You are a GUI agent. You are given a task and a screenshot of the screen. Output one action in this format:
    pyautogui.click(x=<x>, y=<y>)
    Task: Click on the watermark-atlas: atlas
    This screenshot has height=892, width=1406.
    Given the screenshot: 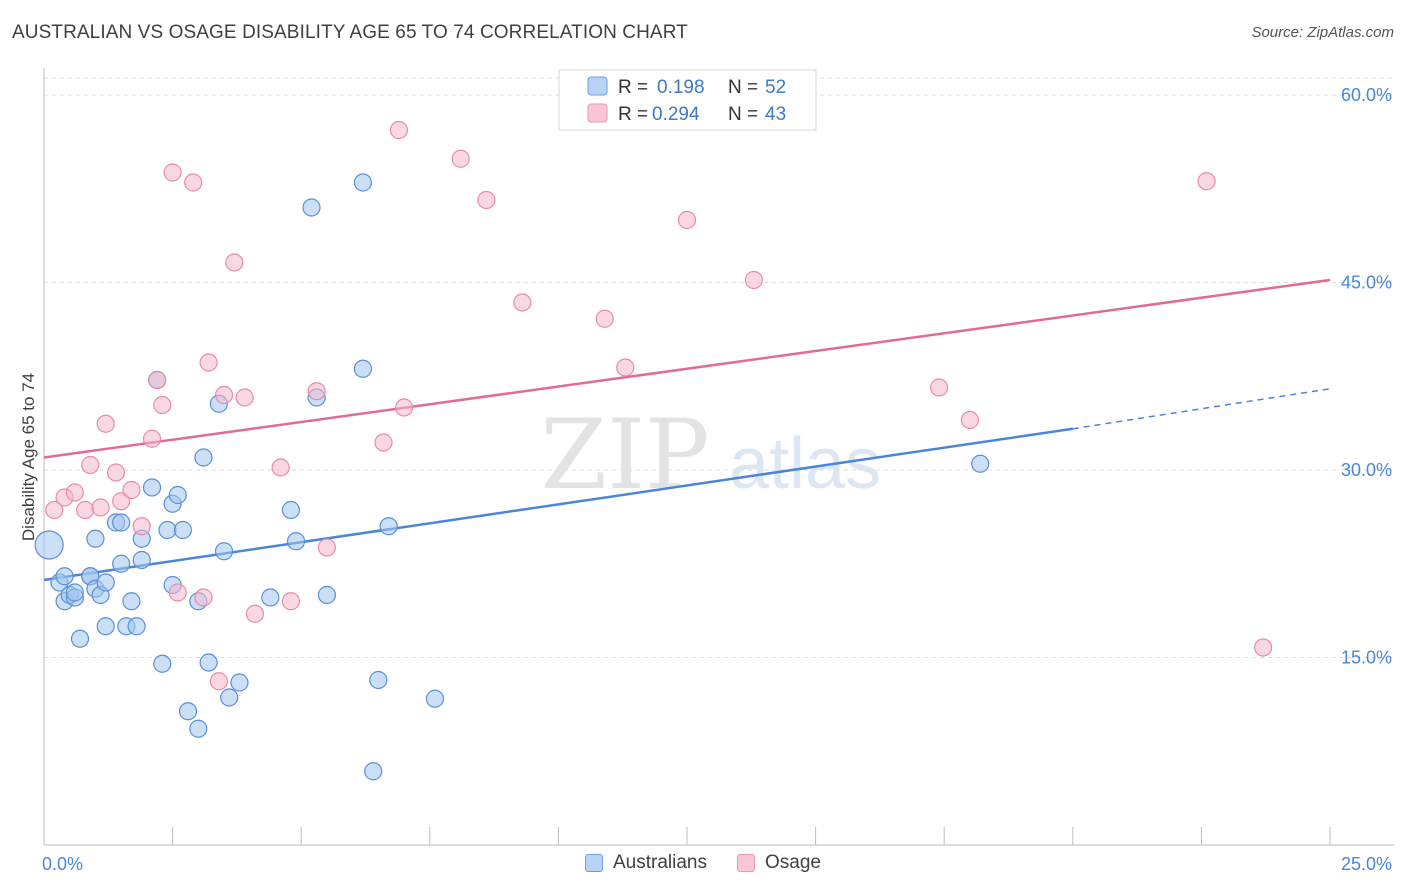 What is the action you would take?
    pyautogui.click(x=805, y=464)
    